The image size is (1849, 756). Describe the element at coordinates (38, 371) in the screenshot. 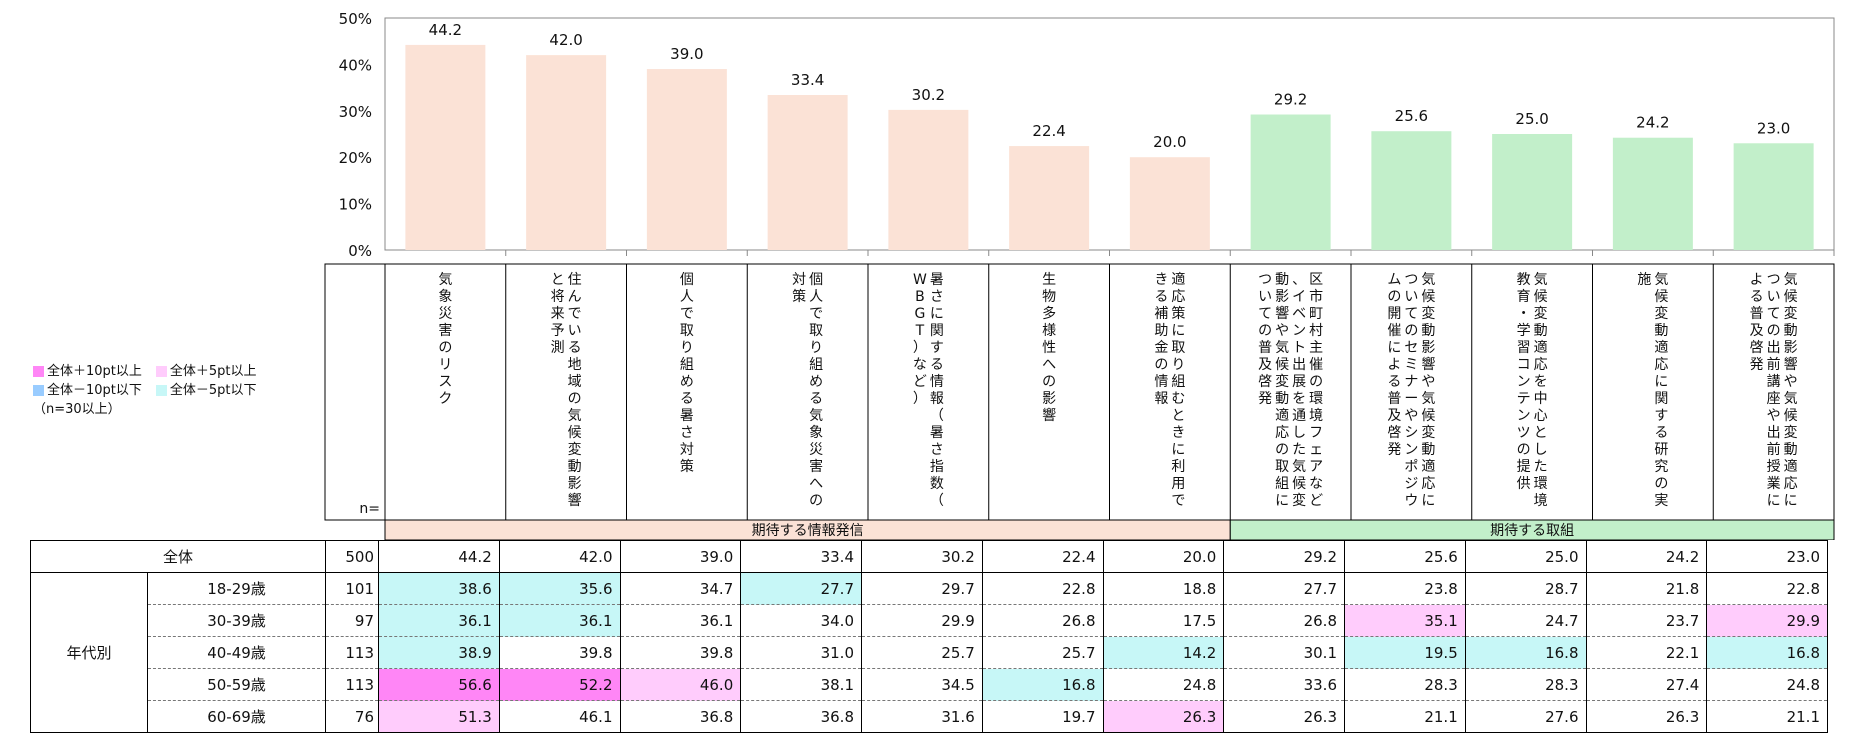

I see `legend-swatch-plus10` at that location.